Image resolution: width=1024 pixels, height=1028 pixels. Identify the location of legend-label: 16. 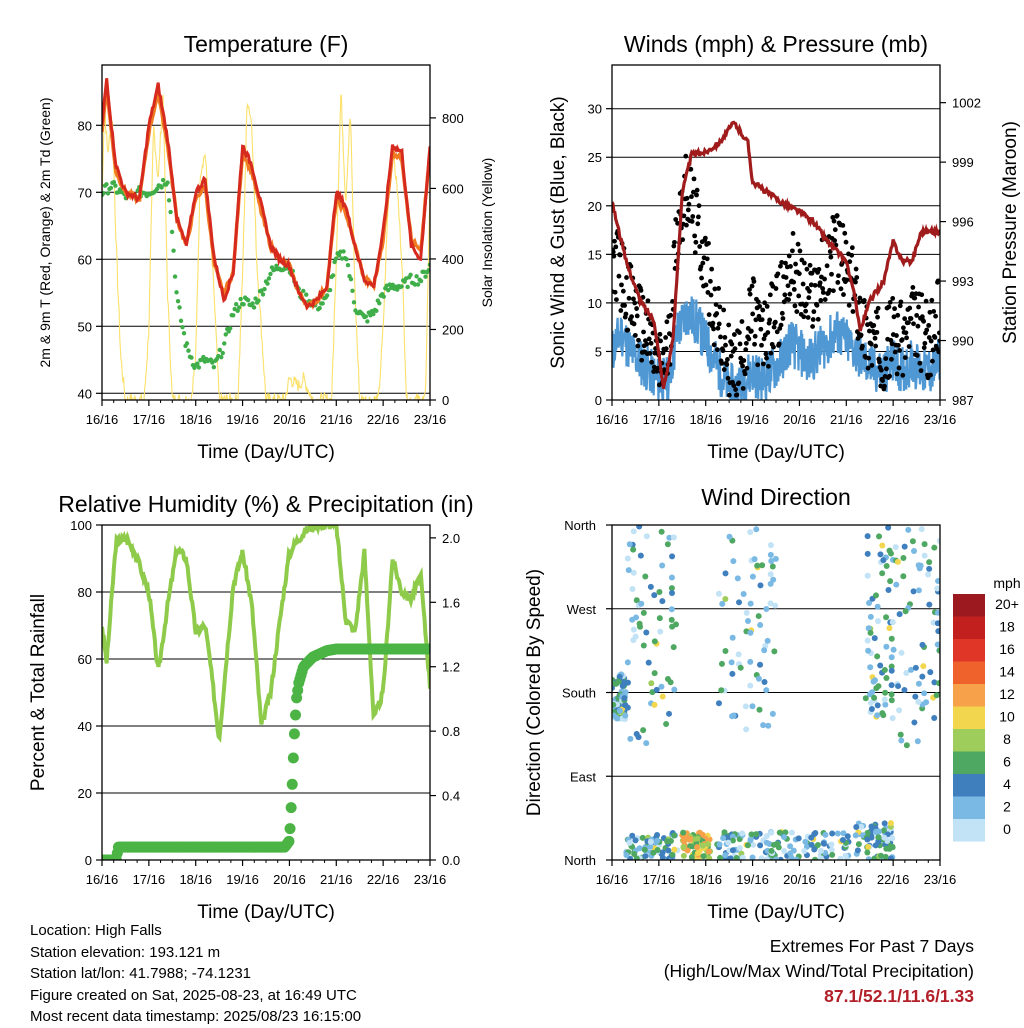
(1007, 649).